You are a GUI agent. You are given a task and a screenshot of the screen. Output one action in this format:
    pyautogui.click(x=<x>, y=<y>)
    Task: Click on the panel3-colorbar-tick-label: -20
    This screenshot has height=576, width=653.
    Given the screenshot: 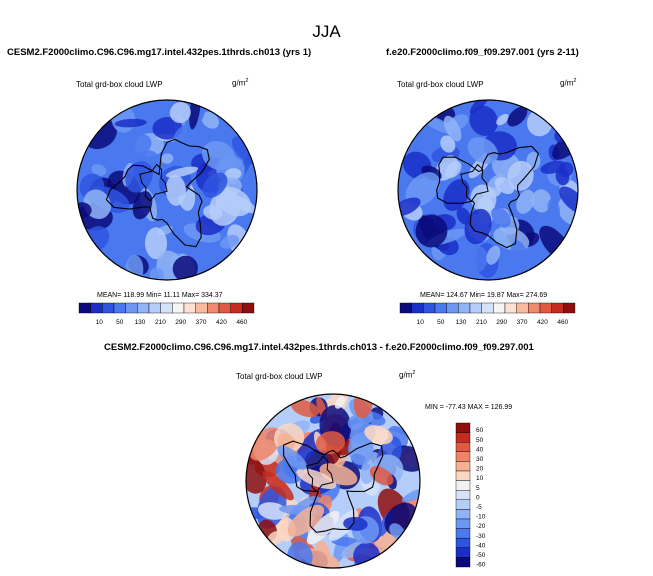 What is the action you would take?
    pyautogui.click(x=481, y=526)
    